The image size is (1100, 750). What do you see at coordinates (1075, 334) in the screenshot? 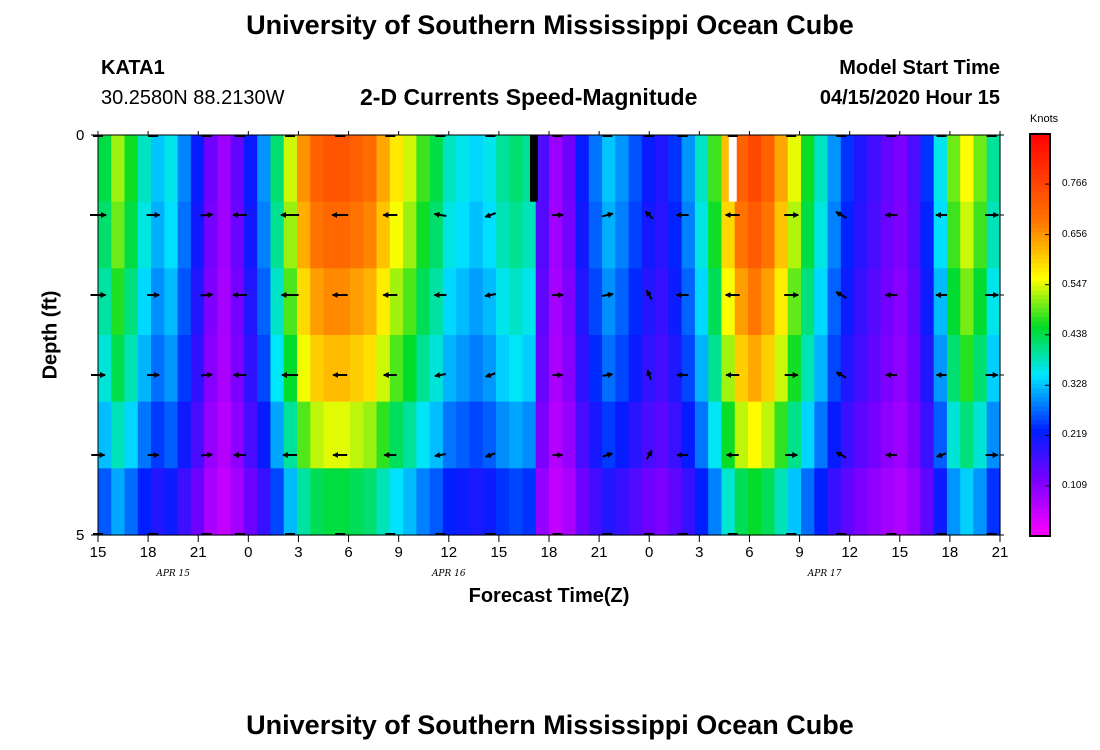
I see `colorbar-tick-label: 0.438` at bounding box center [1075, 334].